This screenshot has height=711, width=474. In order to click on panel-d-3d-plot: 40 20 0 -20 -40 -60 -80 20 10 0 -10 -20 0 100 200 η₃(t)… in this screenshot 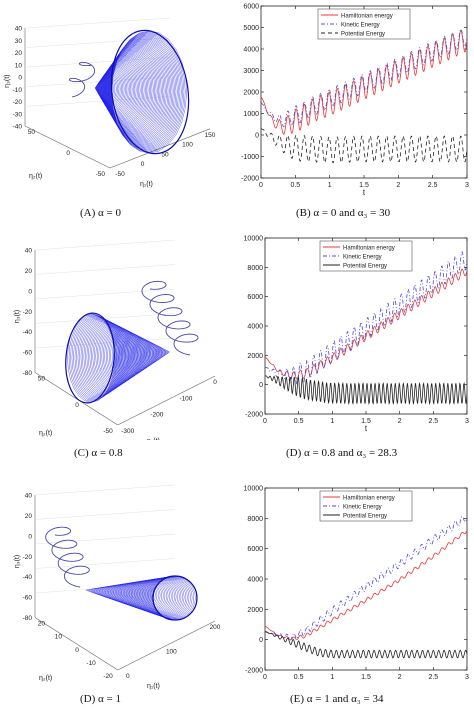, I will do `click(117, 585)`.